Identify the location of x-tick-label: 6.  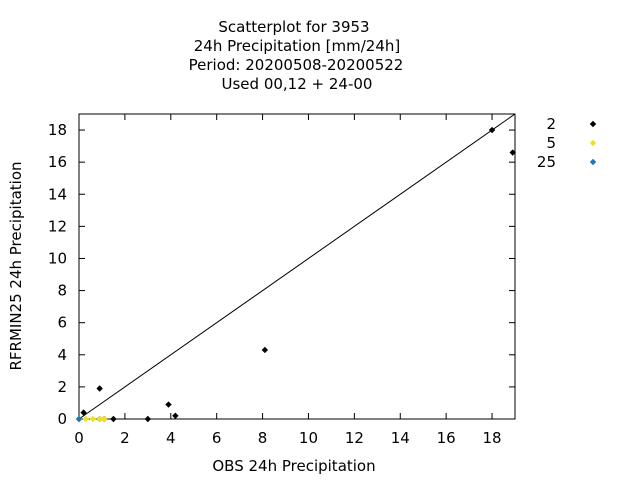
(217, 438).